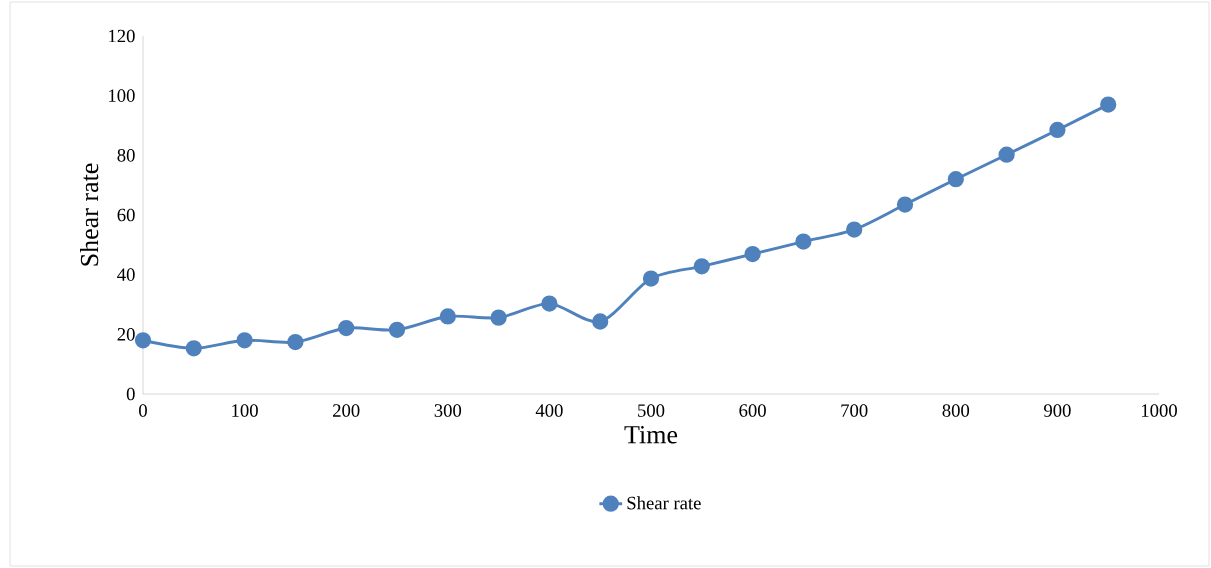 This screenshot has height=568, width=1211. Describe the element at coordinates (130, 394) in the screenshot. I see `y-tick-label: 0` at that location.